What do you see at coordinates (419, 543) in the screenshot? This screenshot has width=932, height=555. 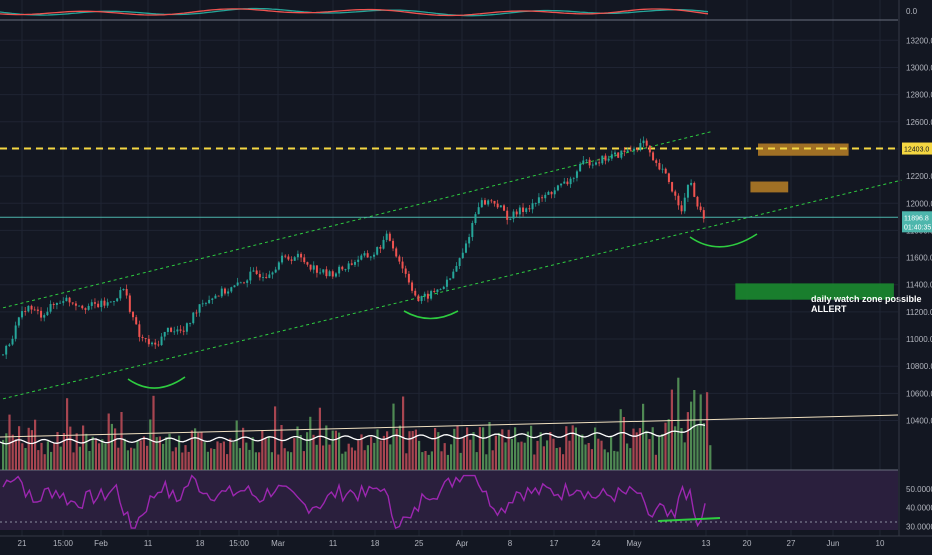 I see `time-tick-label: 25` at bounding box center [419, 543].